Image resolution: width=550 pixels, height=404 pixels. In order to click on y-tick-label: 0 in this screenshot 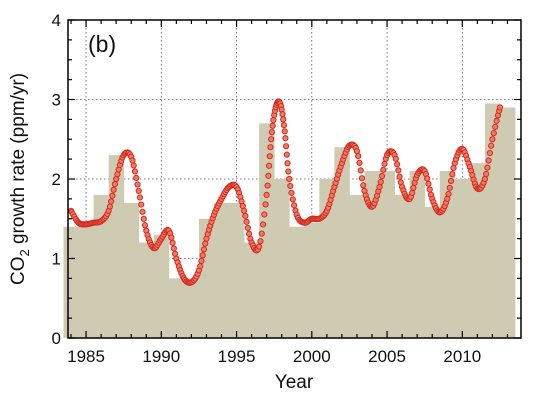, I will do `click(56, 338)`.